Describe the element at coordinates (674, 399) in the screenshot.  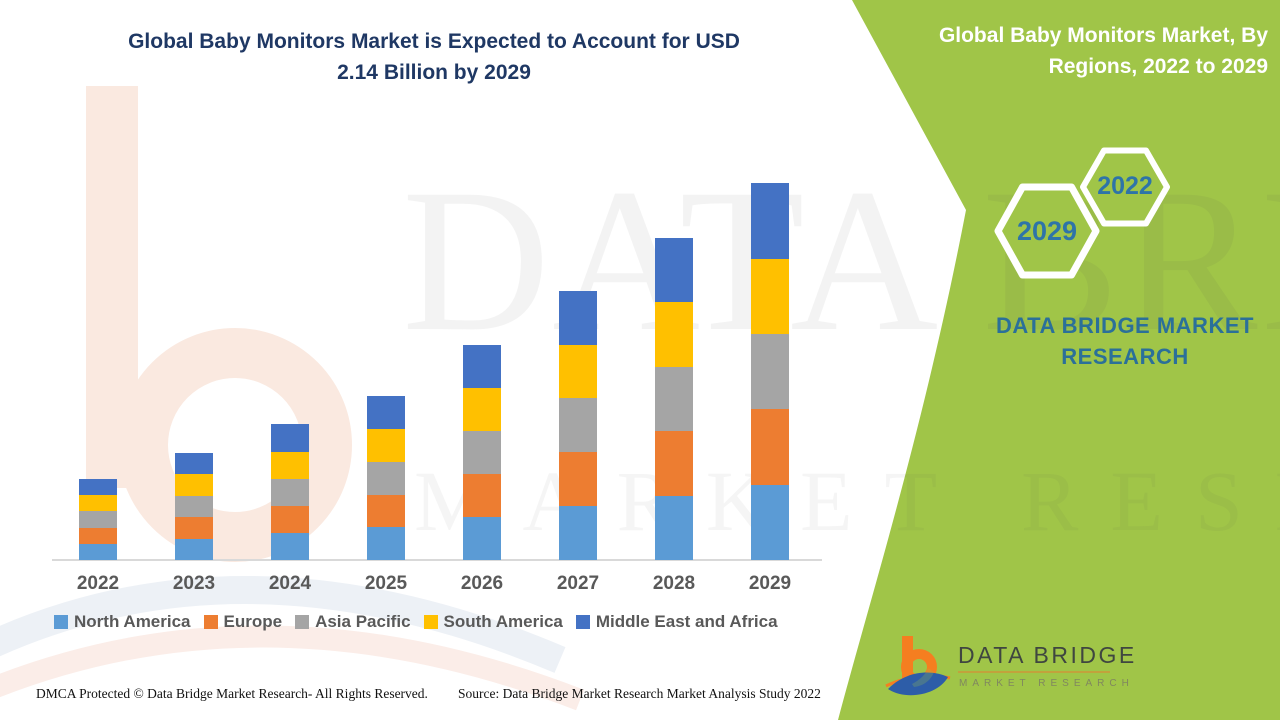
I see `bar-segment-2028-asia-pacific` at that location.